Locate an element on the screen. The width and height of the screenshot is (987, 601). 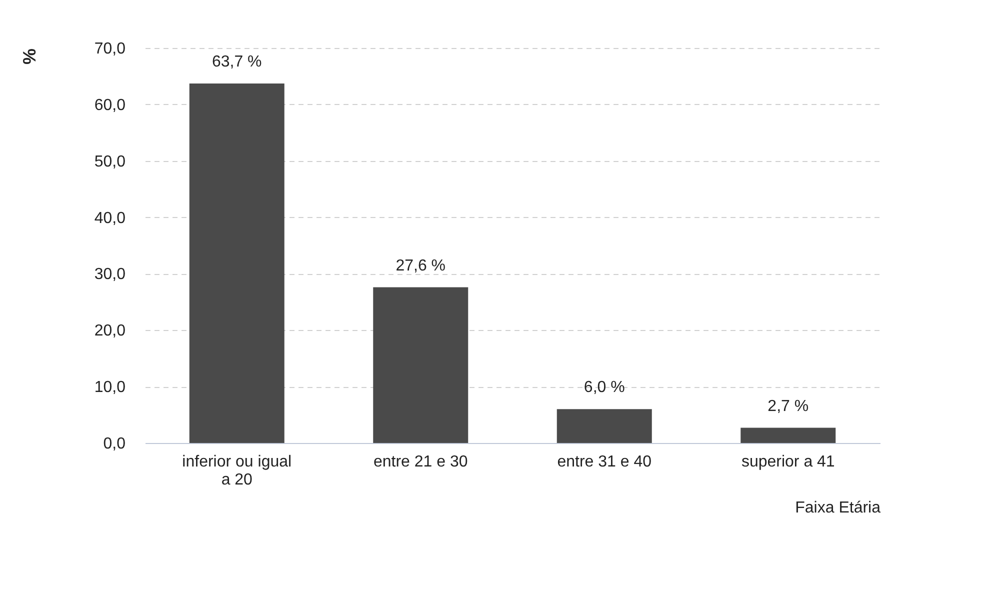
y-tick-label: 0,0 is located at coordinates (114, 444).